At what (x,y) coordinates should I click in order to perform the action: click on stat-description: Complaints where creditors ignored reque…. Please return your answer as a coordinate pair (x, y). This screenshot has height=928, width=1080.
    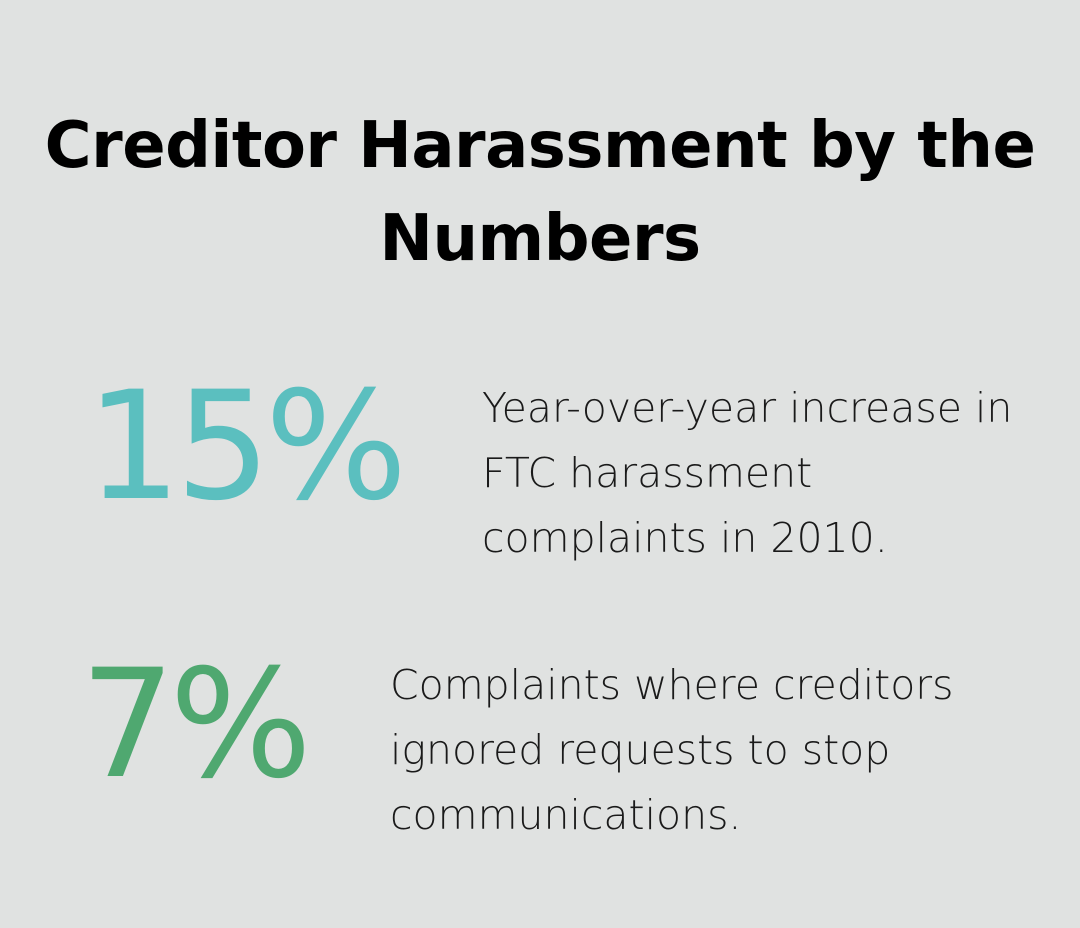
    Looking at the image, I should click on (672, 750).